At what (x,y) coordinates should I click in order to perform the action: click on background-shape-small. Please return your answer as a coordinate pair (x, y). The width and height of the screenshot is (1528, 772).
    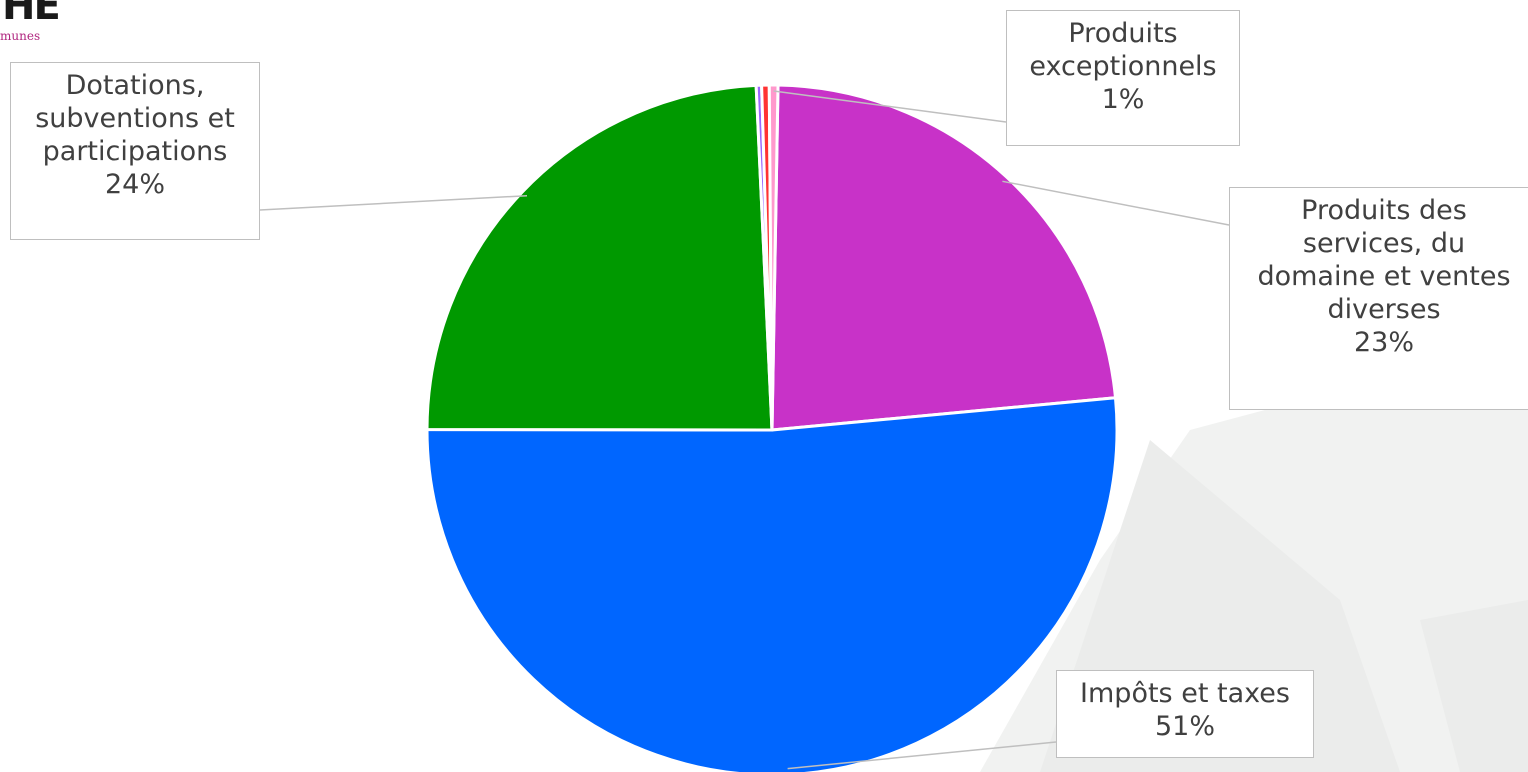
    Looking at the image, I should click on (1474, 686).